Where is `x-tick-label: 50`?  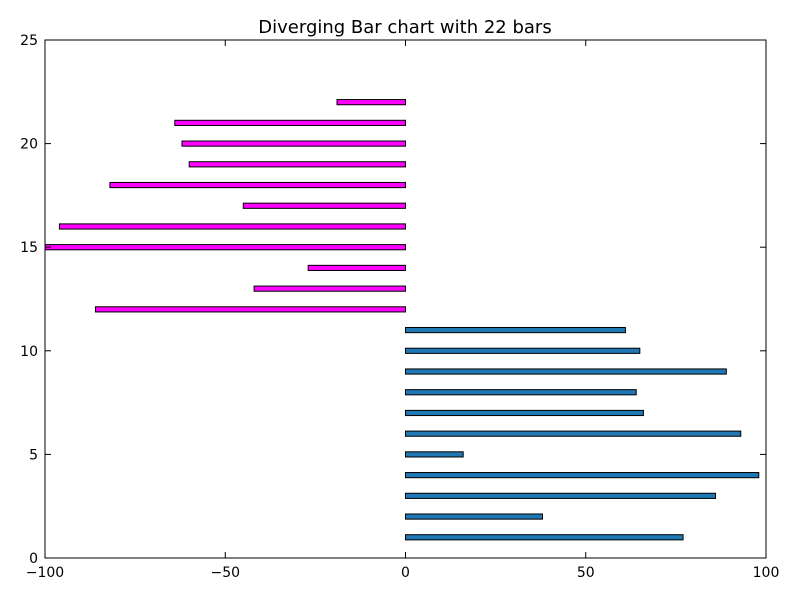
x-tick-label: 50 is located at coordinates (586, 573).